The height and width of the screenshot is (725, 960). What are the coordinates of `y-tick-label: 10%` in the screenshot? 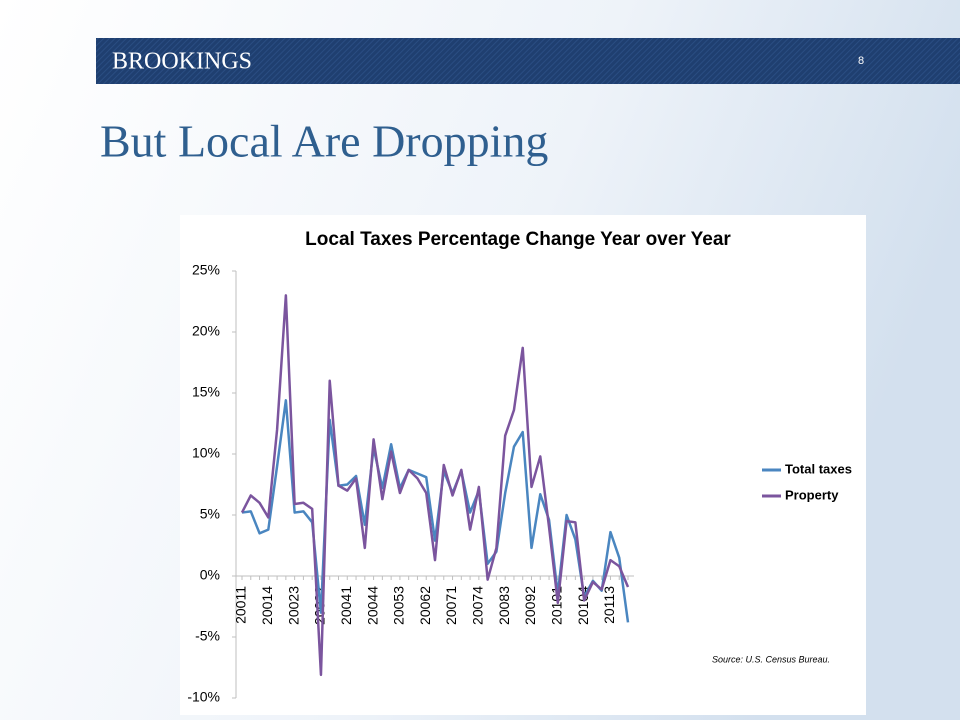 It's located at (206, 453).